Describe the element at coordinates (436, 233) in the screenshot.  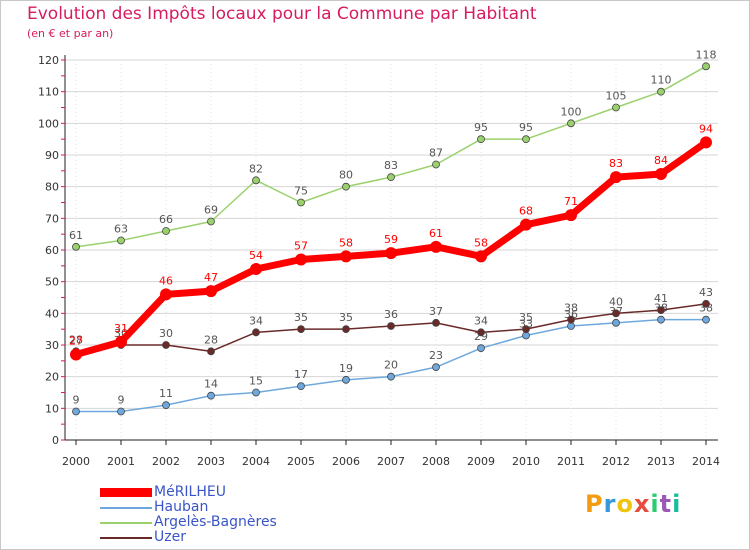
I see `data-label-merilheu: 61` at that location.